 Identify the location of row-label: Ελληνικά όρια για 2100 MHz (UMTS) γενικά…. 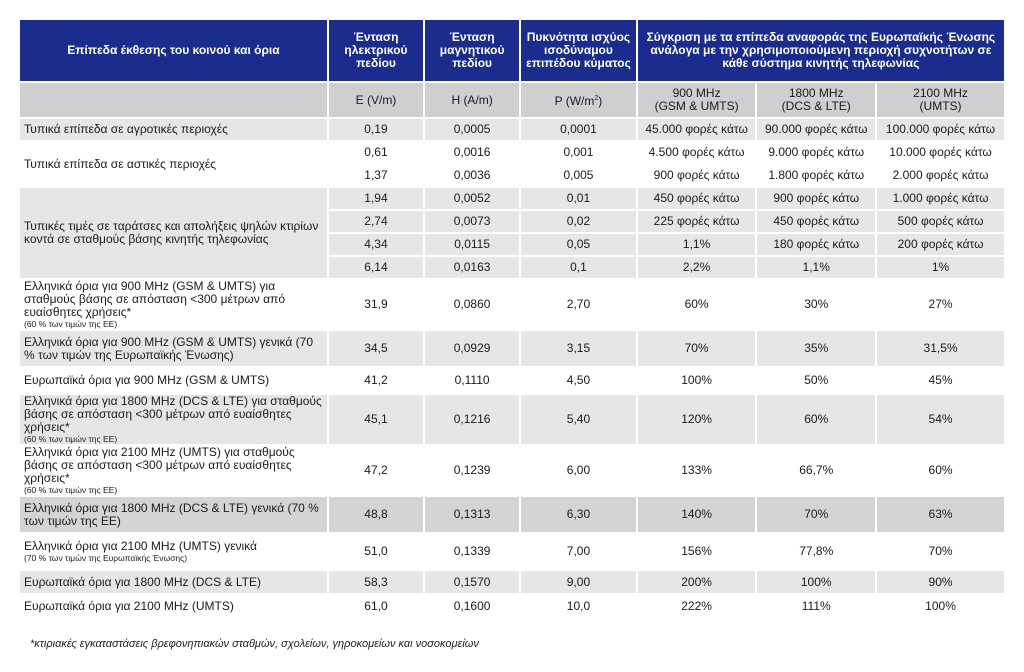
(173, 551).